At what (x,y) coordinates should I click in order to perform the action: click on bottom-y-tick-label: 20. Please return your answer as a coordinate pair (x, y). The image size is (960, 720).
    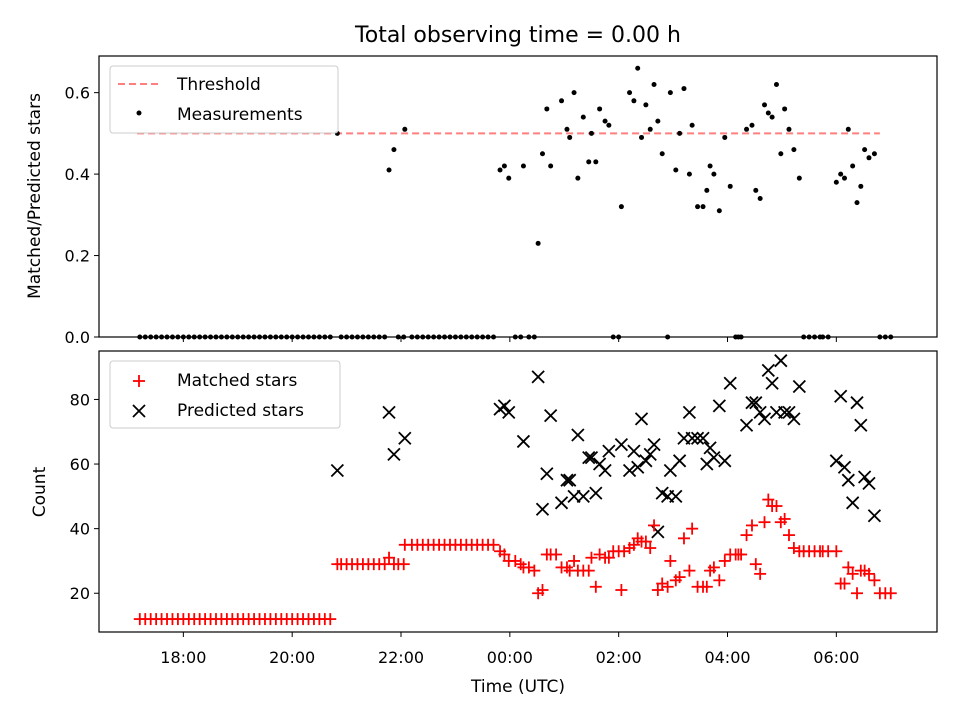
    Looking at the image, I should click on (80, 593).